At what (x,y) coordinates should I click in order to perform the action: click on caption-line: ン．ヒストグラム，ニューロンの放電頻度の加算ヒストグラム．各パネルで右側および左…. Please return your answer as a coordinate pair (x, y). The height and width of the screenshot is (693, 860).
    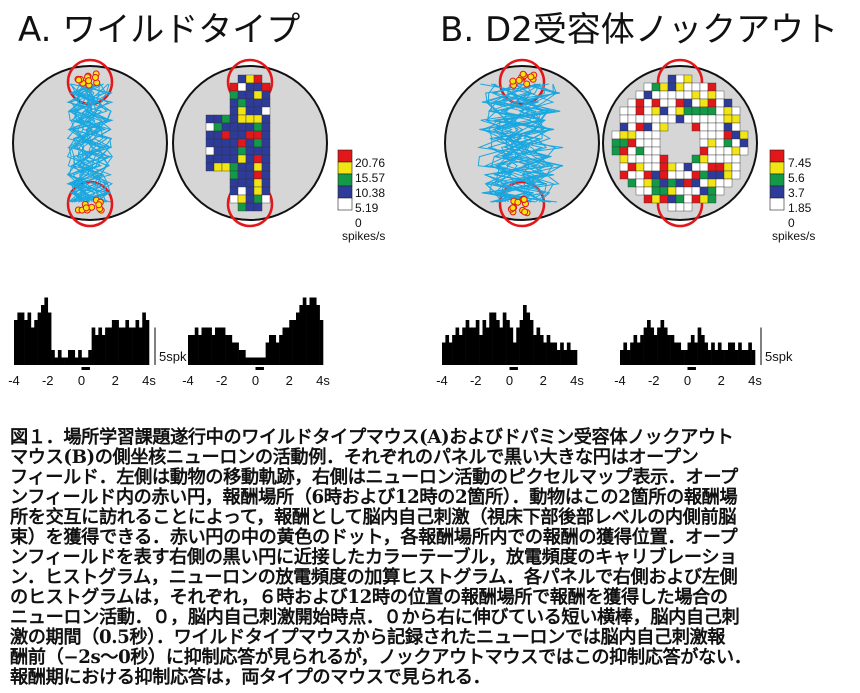
    Looking at the image, I should click on (374, 577).